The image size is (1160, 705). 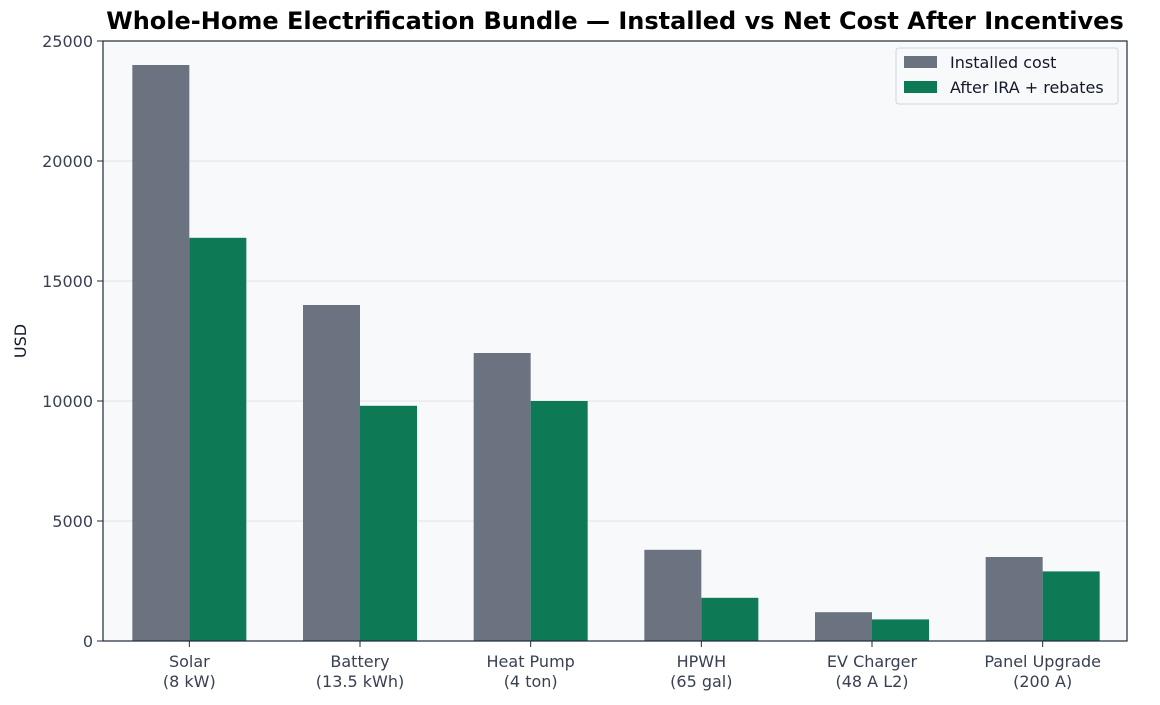 What do you see at coordinates (72, 521) in the screenshot?
I see `y-tick-label: 5000` at bounding box center [72, 521].